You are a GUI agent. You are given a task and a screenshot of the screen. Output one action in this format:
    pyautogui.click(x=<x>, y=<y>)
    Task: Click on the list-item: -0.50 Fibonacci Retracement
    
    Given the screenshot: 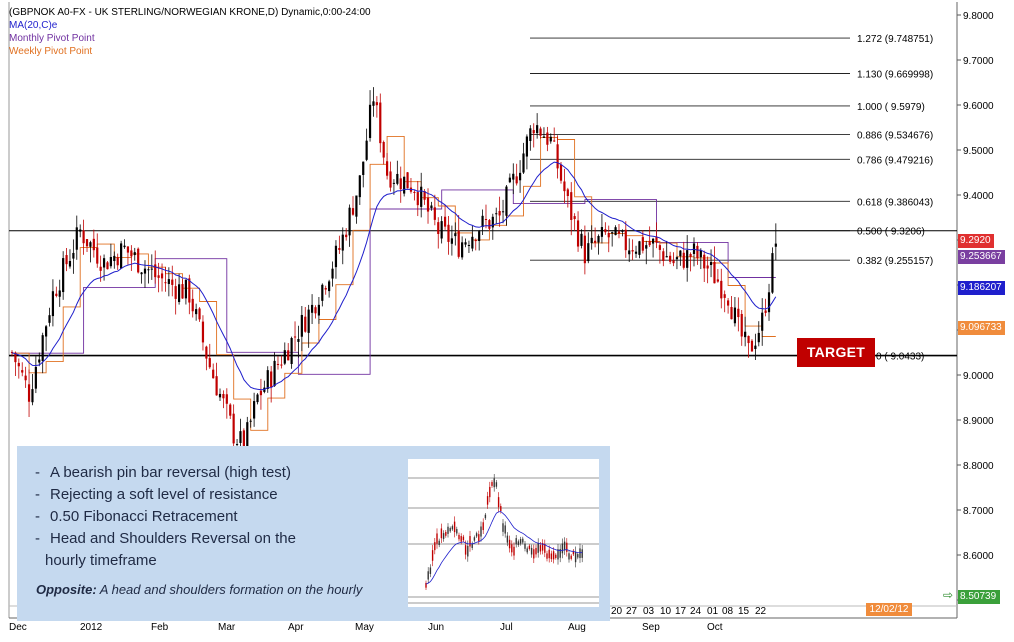 What is the action you would take?
    pyautogui.click(x=136, y=516)
    